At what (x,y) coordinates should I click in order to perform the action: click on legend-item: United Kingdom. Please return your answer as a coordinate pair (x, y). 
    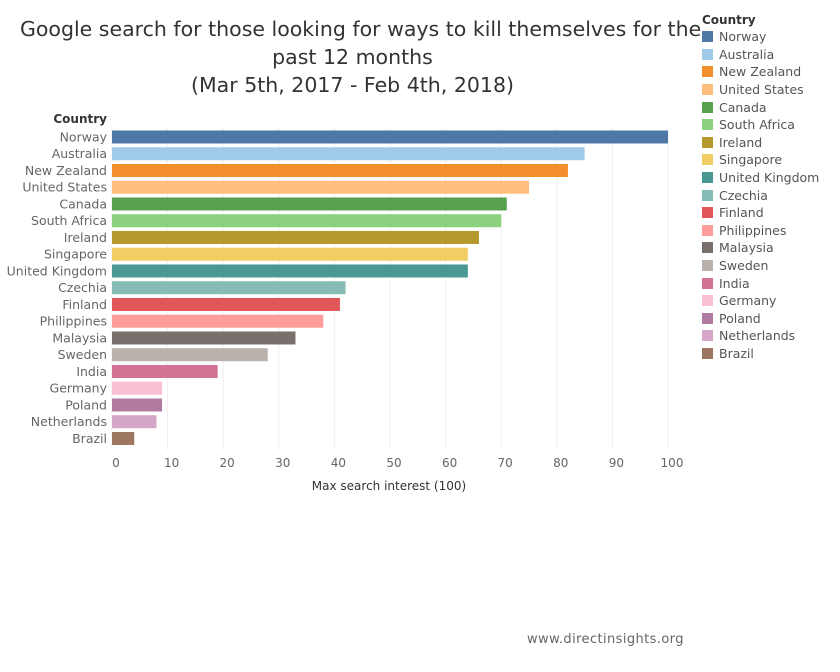
    Looking at the image, I should click on (770, 178).